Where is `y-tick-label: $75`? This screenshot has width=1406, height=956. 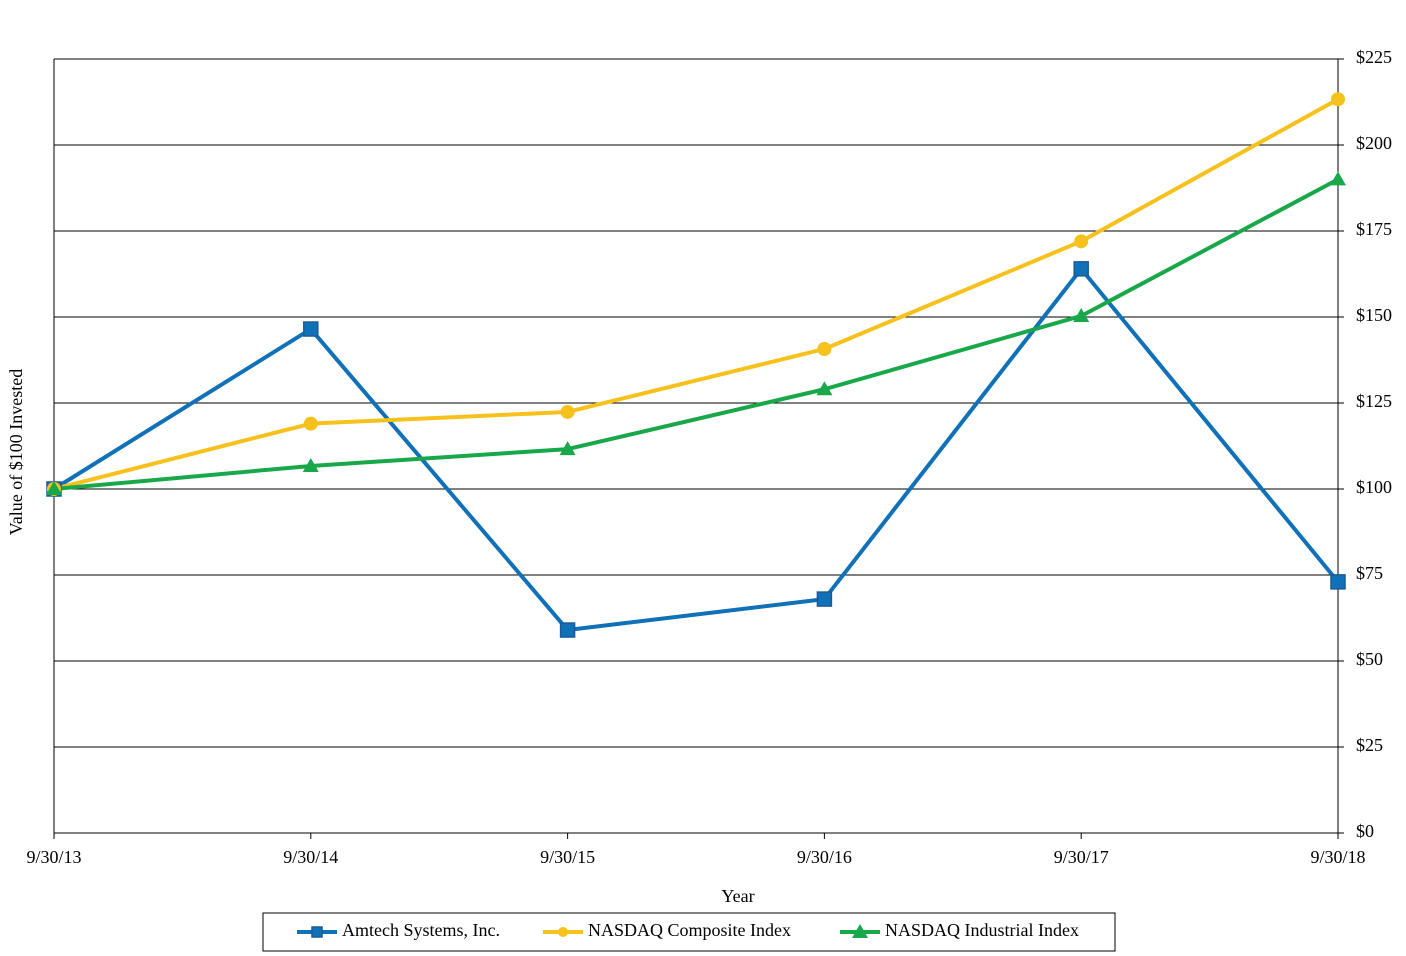 y-tick-label: $75 is located at coordinates (1369, 573).